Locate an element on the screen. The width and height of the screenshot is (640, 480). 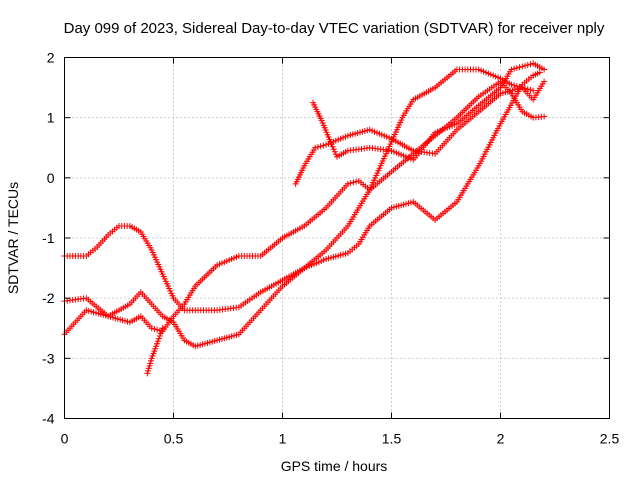
y-tick-label: -3 is located at coordinates (48, 358).